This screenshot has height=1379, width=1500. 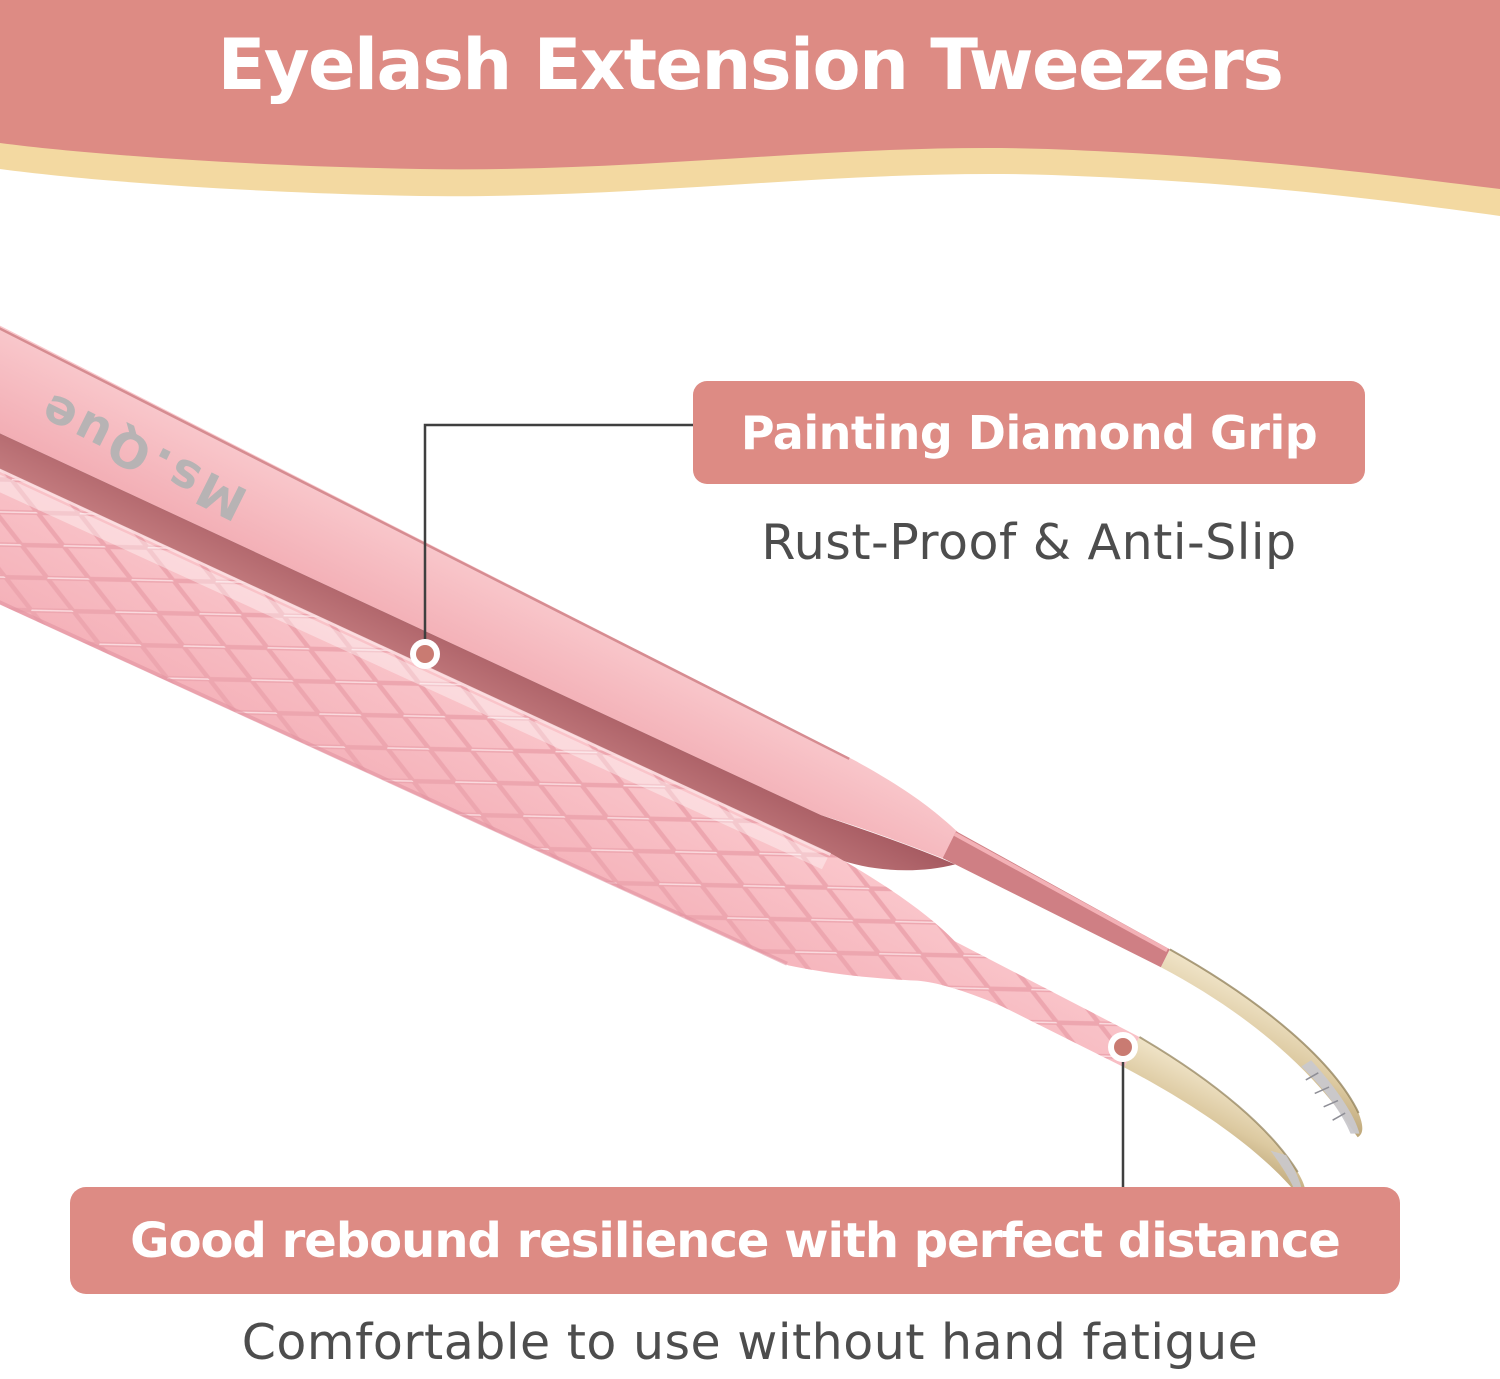 I want to click on tweezers-tip-lower-silver, so click(x=1286, y=1174).